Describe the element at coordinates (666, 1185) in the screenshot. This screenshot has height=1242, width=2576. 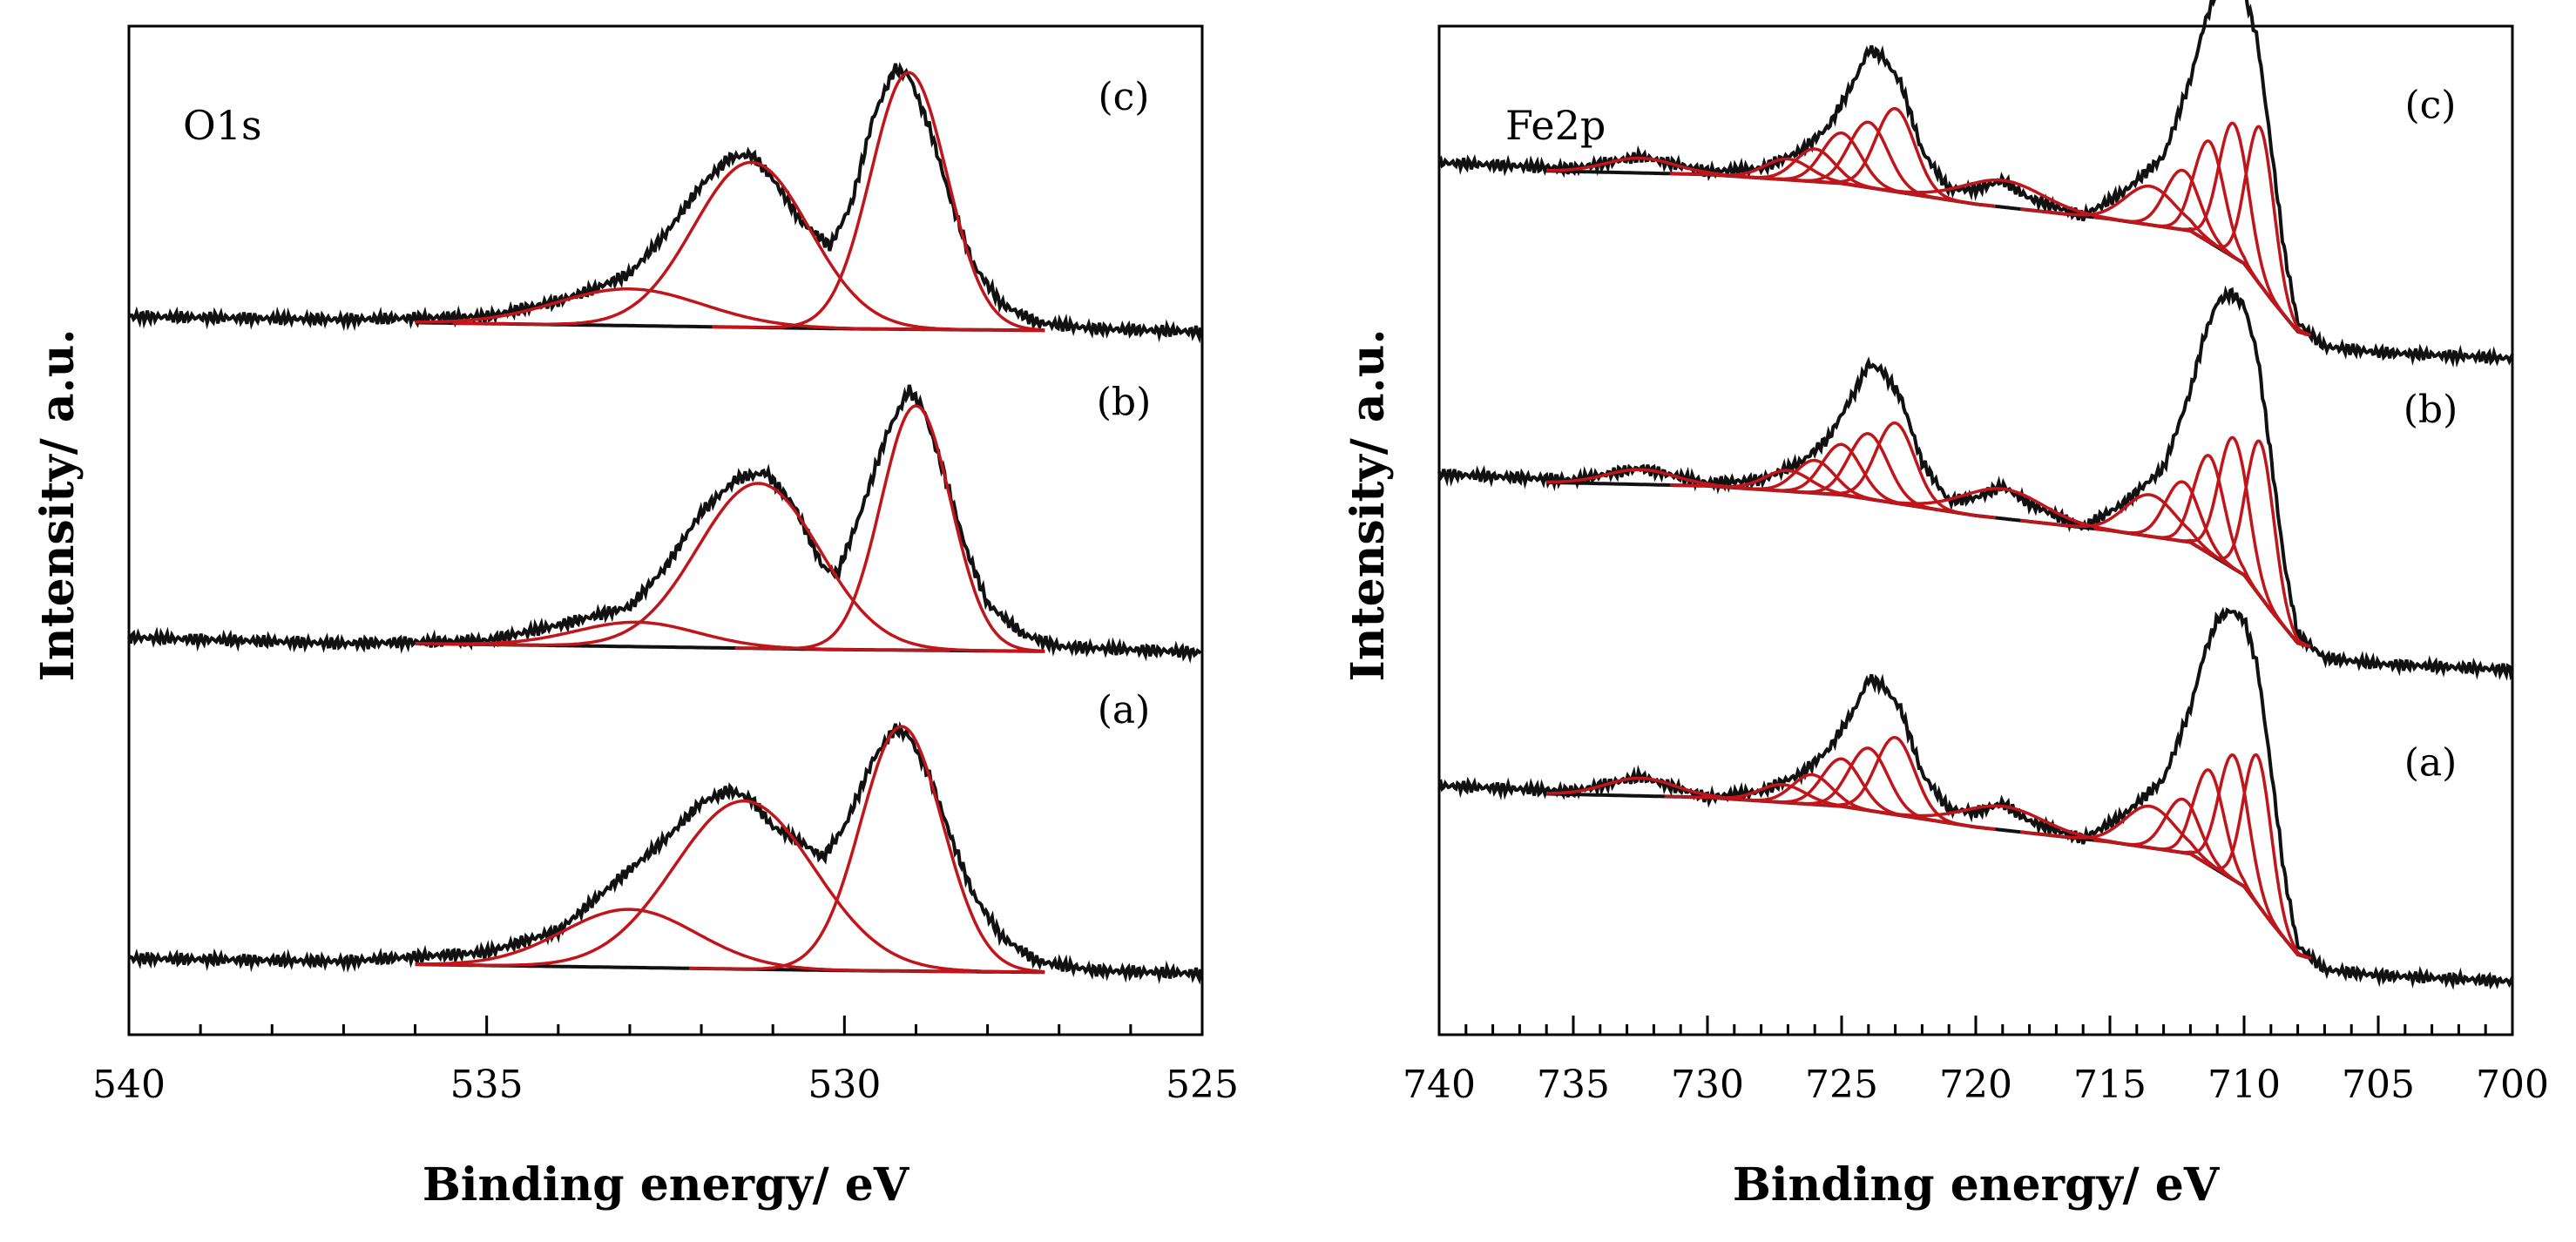
I see `o1s-x-axis-title: Binding energy/ eV` at that location.